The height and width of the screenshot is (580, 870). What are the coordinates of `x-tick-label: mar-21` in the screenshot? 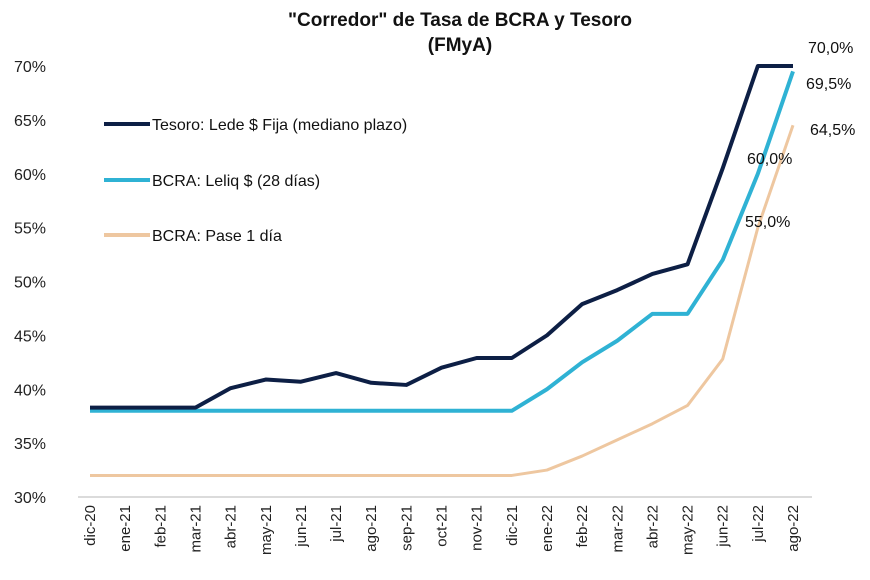 It's located at (195, 529).